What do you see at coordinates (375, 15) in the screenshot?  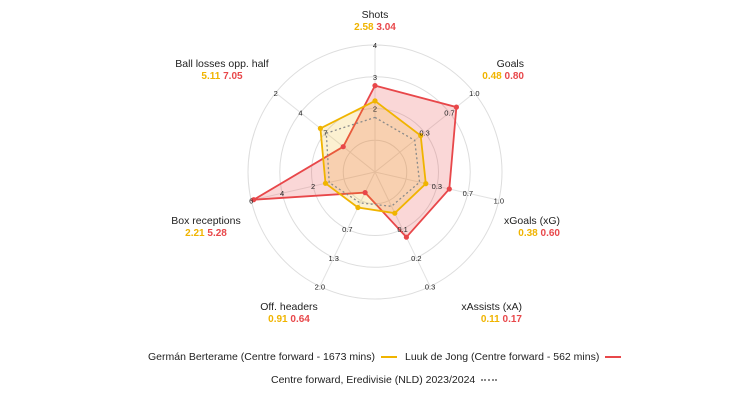 I see `axis-label-1: Shots` at bounding box center [375, 15].